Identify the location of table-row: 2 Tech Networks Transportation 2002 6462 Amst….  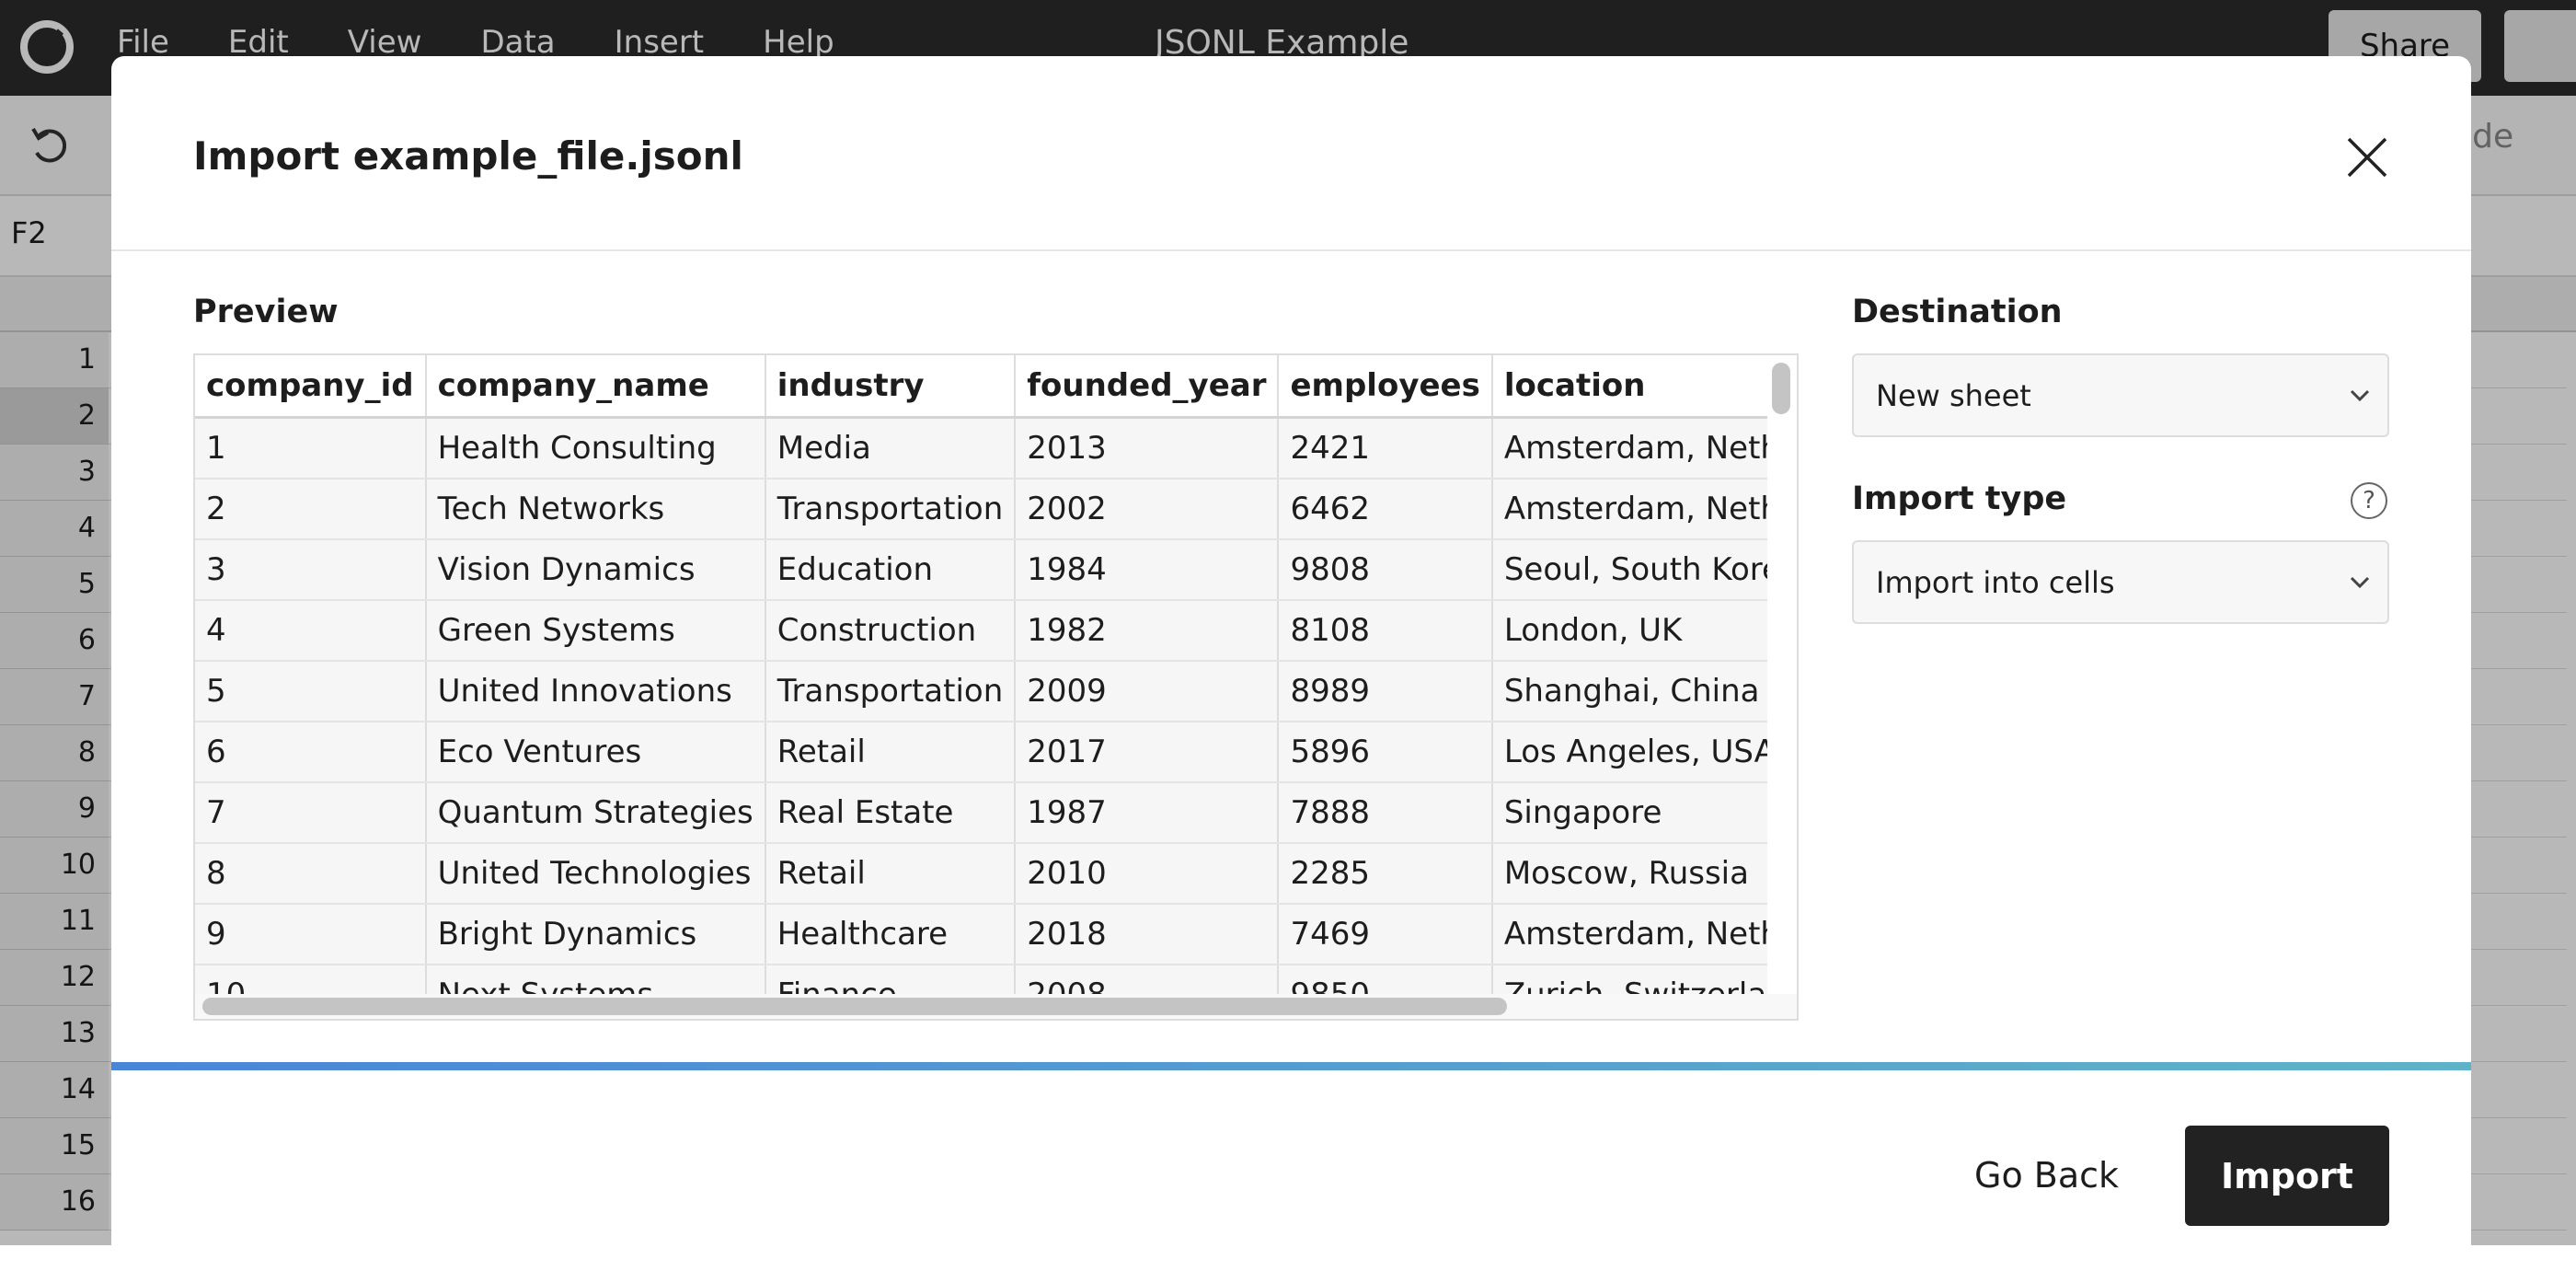
(981, 509).